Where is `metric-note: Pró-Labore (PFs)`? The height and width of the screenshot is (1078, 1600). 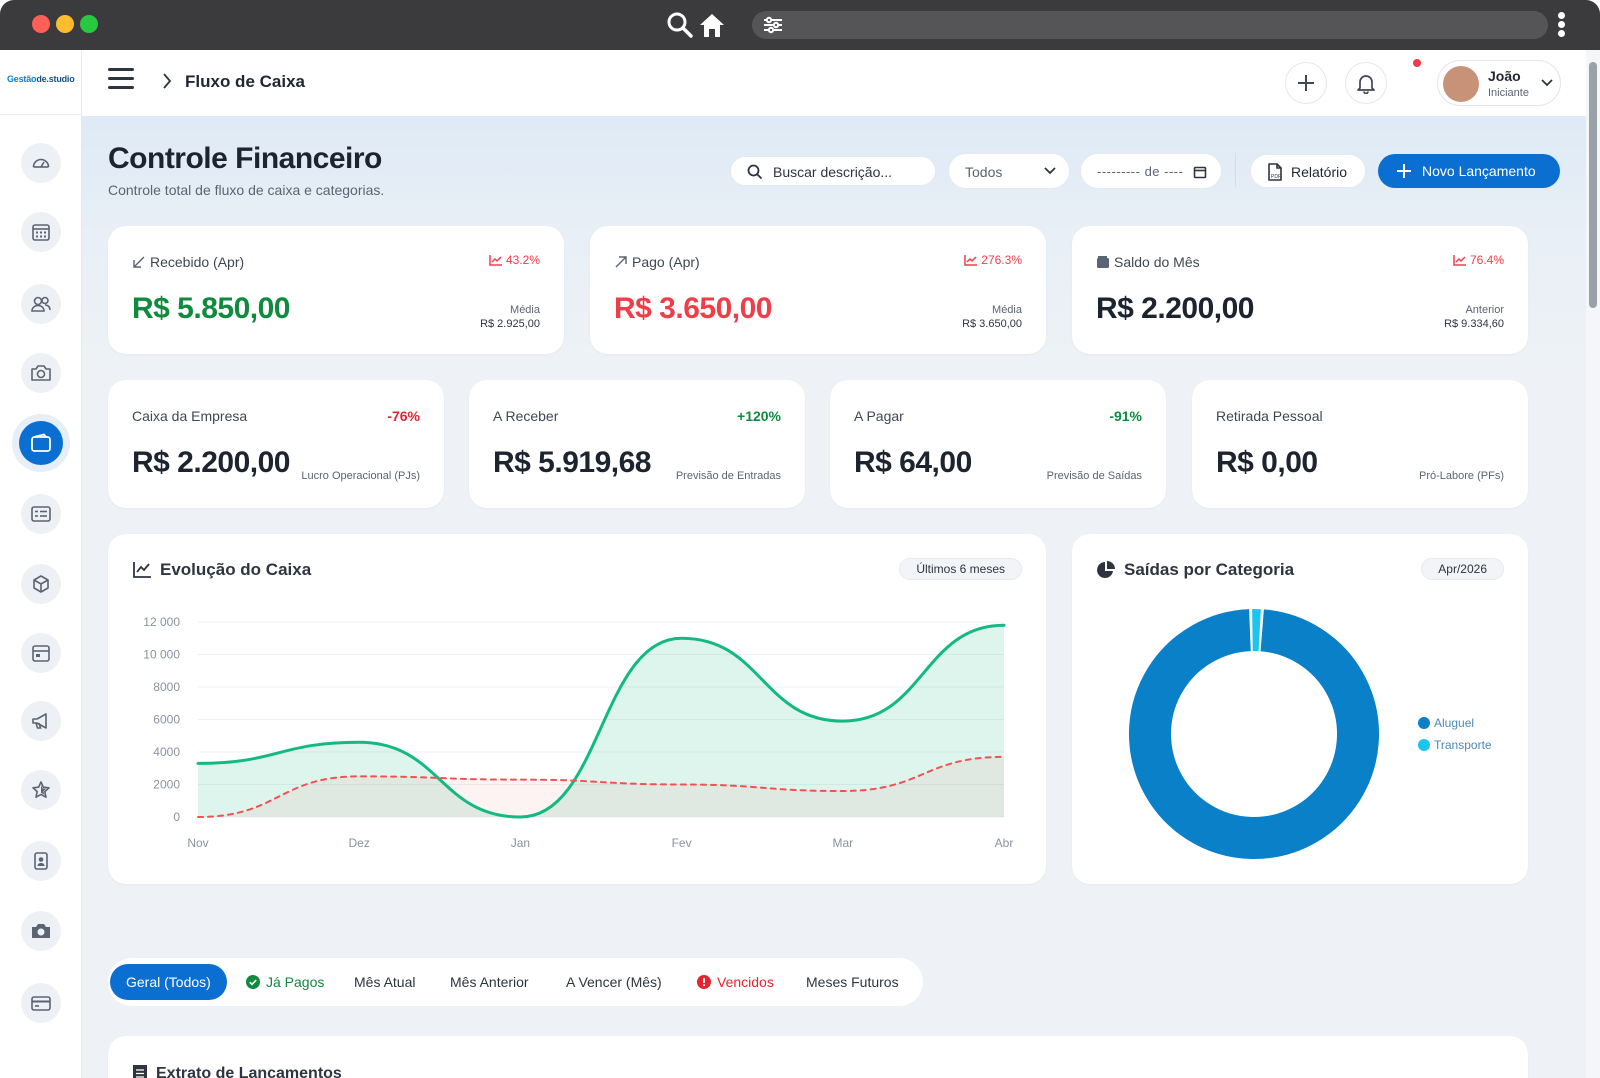 metric-note: Pró-Labore (PFs) is located at coordinates (1461, 476).